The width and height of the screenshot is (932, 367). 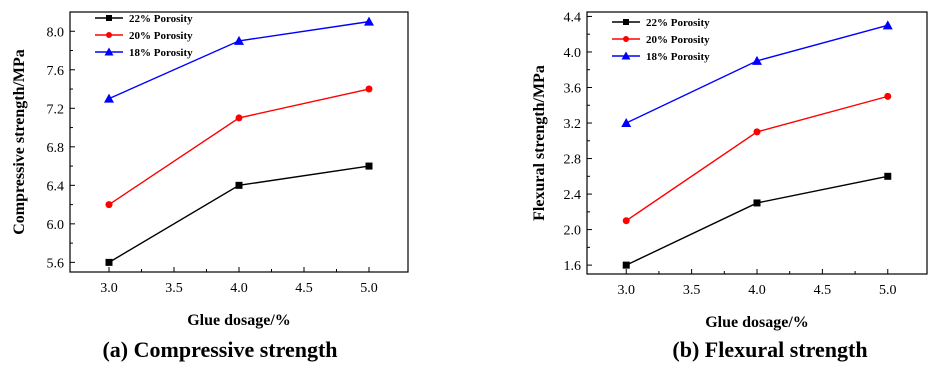 I want to click on y-tick-label: 6.8, so click(x=56, y=148).